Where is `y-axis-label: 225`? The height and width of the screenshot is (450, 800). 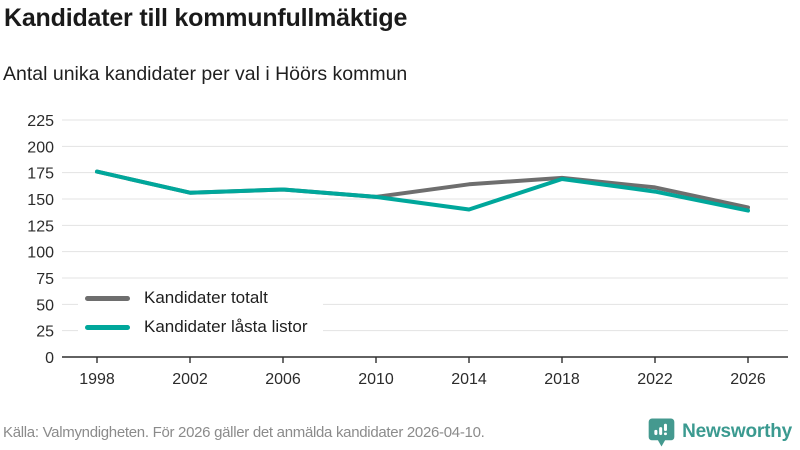 y-axis-label: 225 is located at coordinates (40, 121).